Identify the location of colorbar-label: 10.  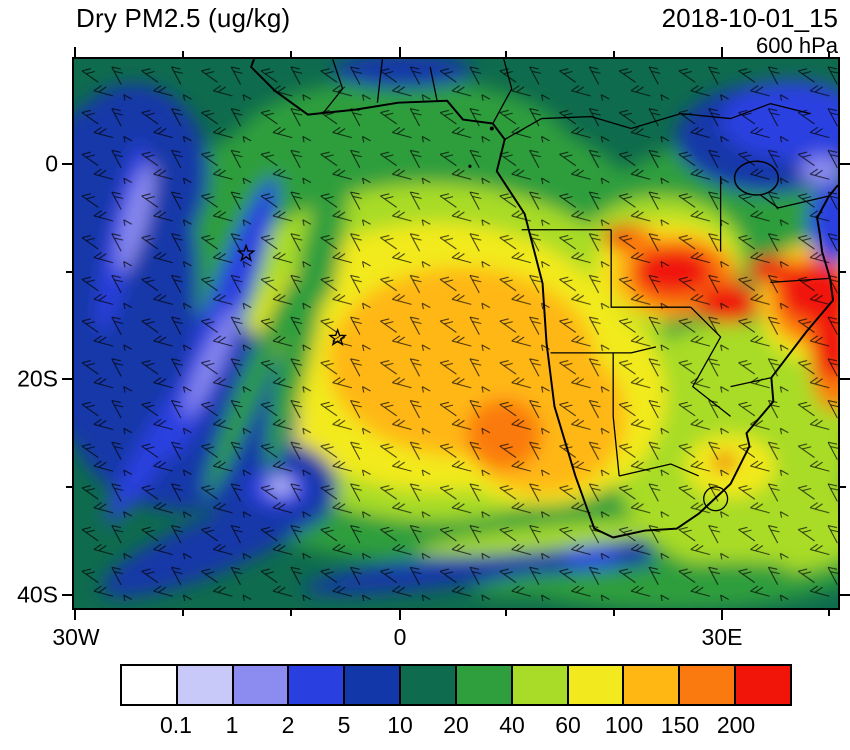
(400, 725).